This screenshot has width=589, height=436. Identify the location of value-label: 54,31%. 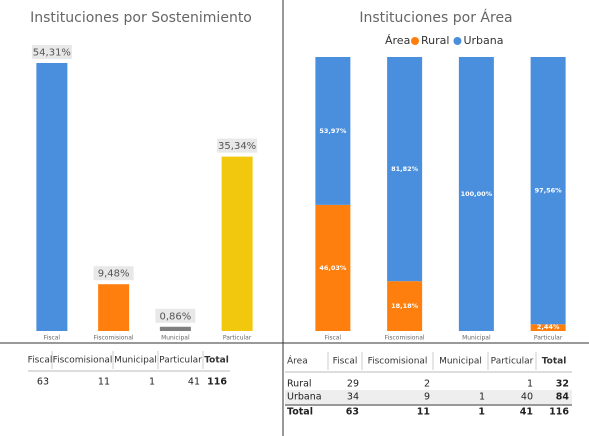
(52, 53).